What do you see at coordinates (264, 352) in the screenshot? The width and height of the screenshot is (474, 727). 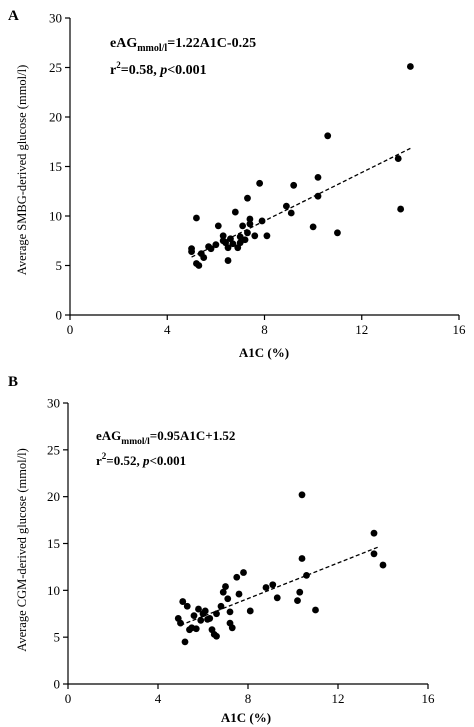 I see `panel-a-x-axis-label: A1C (%)` at bounding box center [264, 352].